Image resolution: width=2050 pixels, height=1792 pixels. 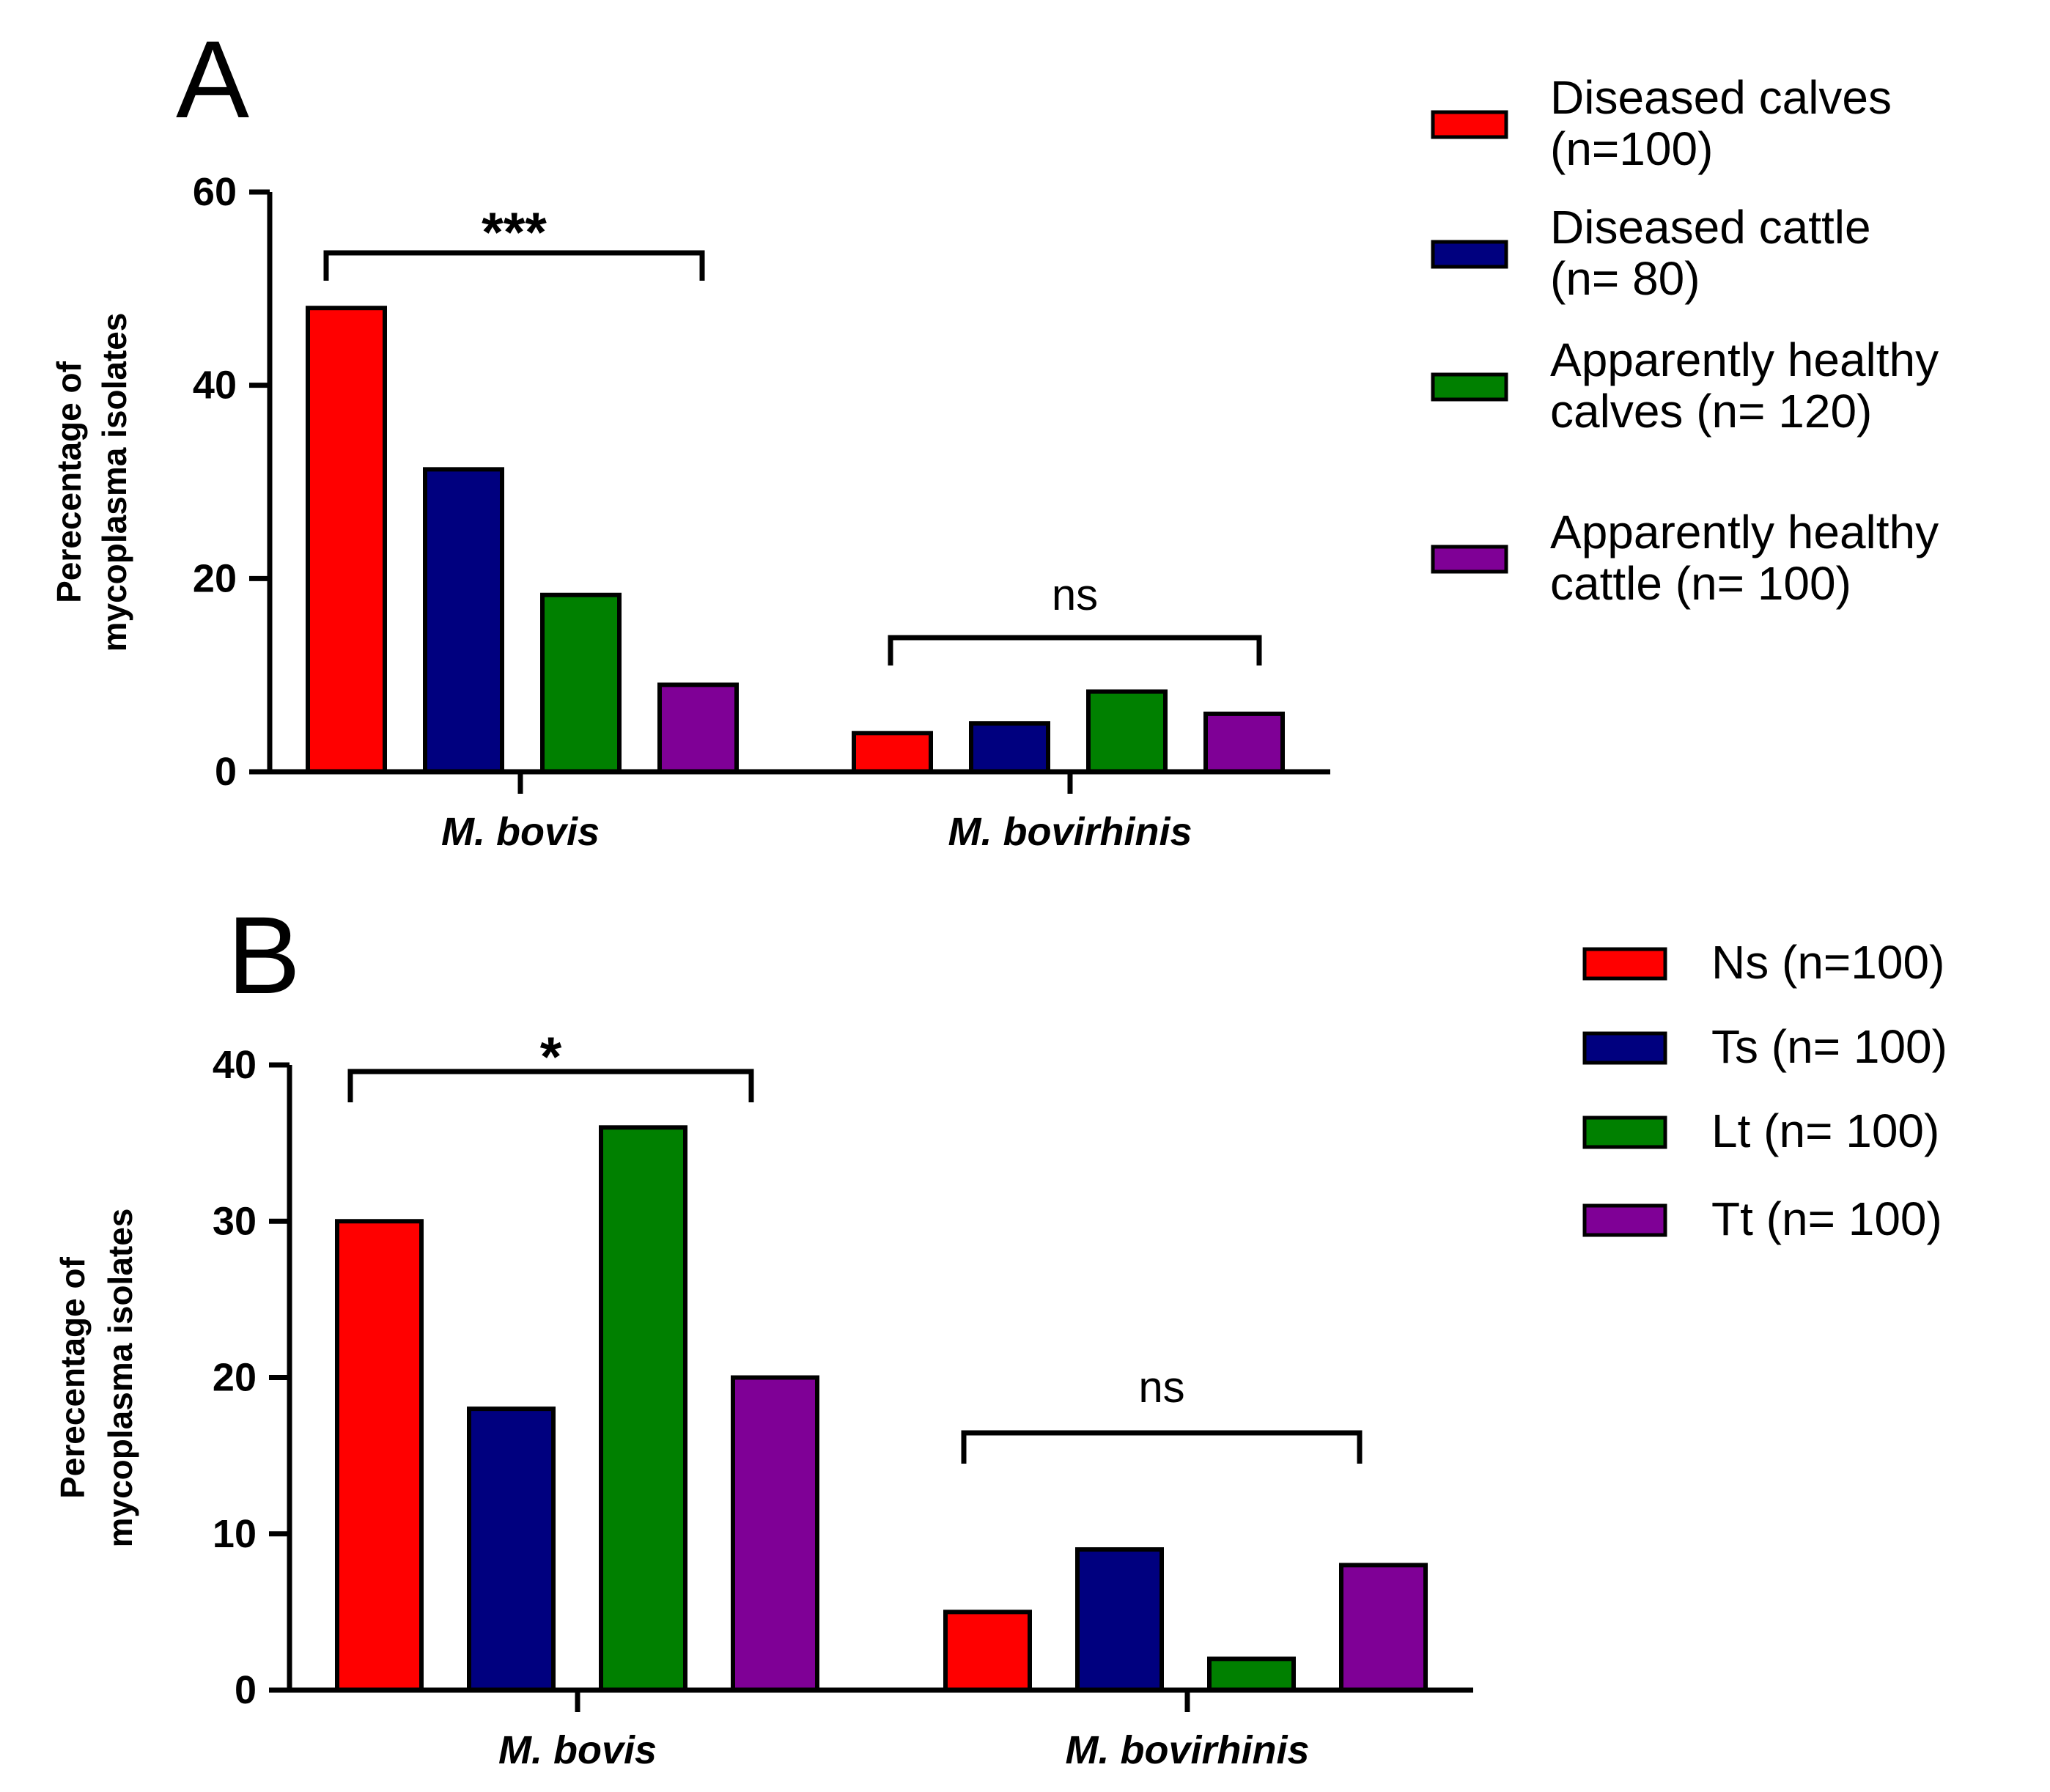 I want to click on legend-label: cattle (n= 100), so click(x=1701, y=583).